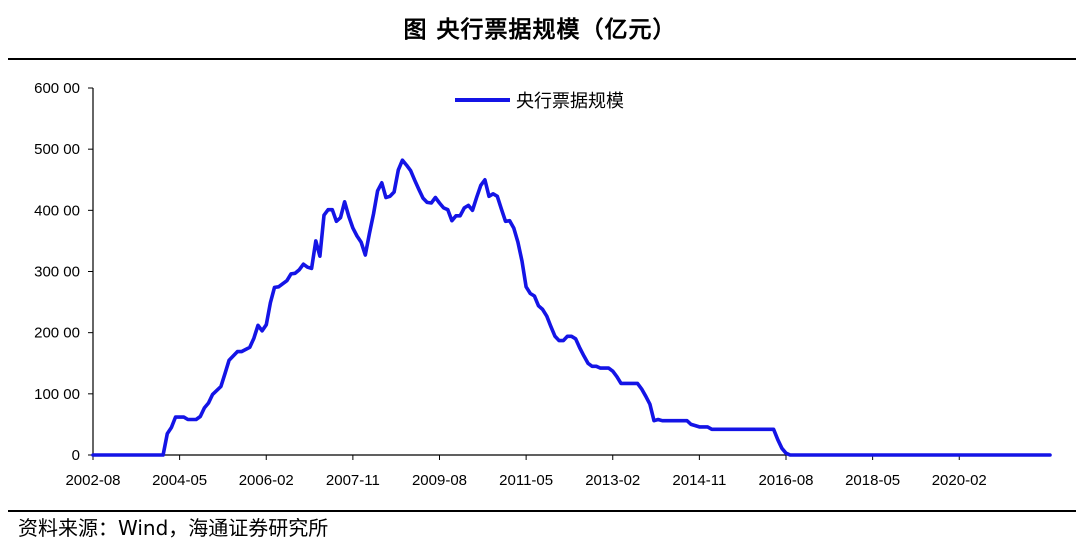 This screenshot has height=545, width=1080. Describe the element at coordinates (57, 88) in the screenshot. I see `y-tick-label: 600 00` at that location.